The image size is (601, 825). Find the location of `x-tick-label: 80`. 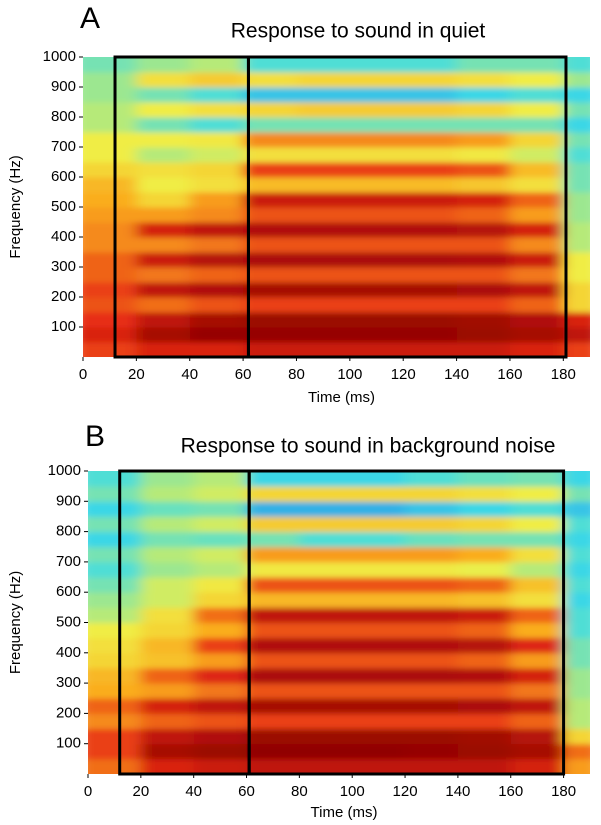

x-tick-label: 80 is located at coordinates (296, 374).